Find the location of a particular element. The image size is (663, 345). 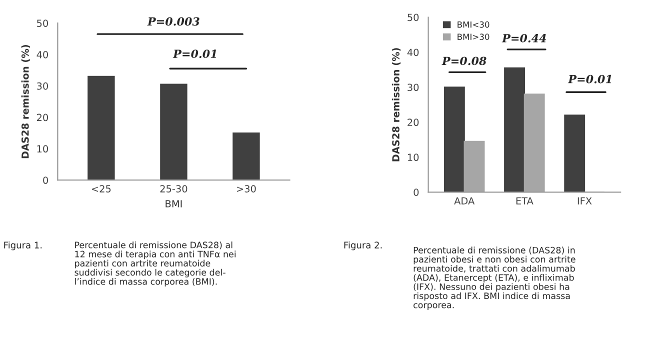

x-tick-label: ETA is located at coordinates (525, 200).